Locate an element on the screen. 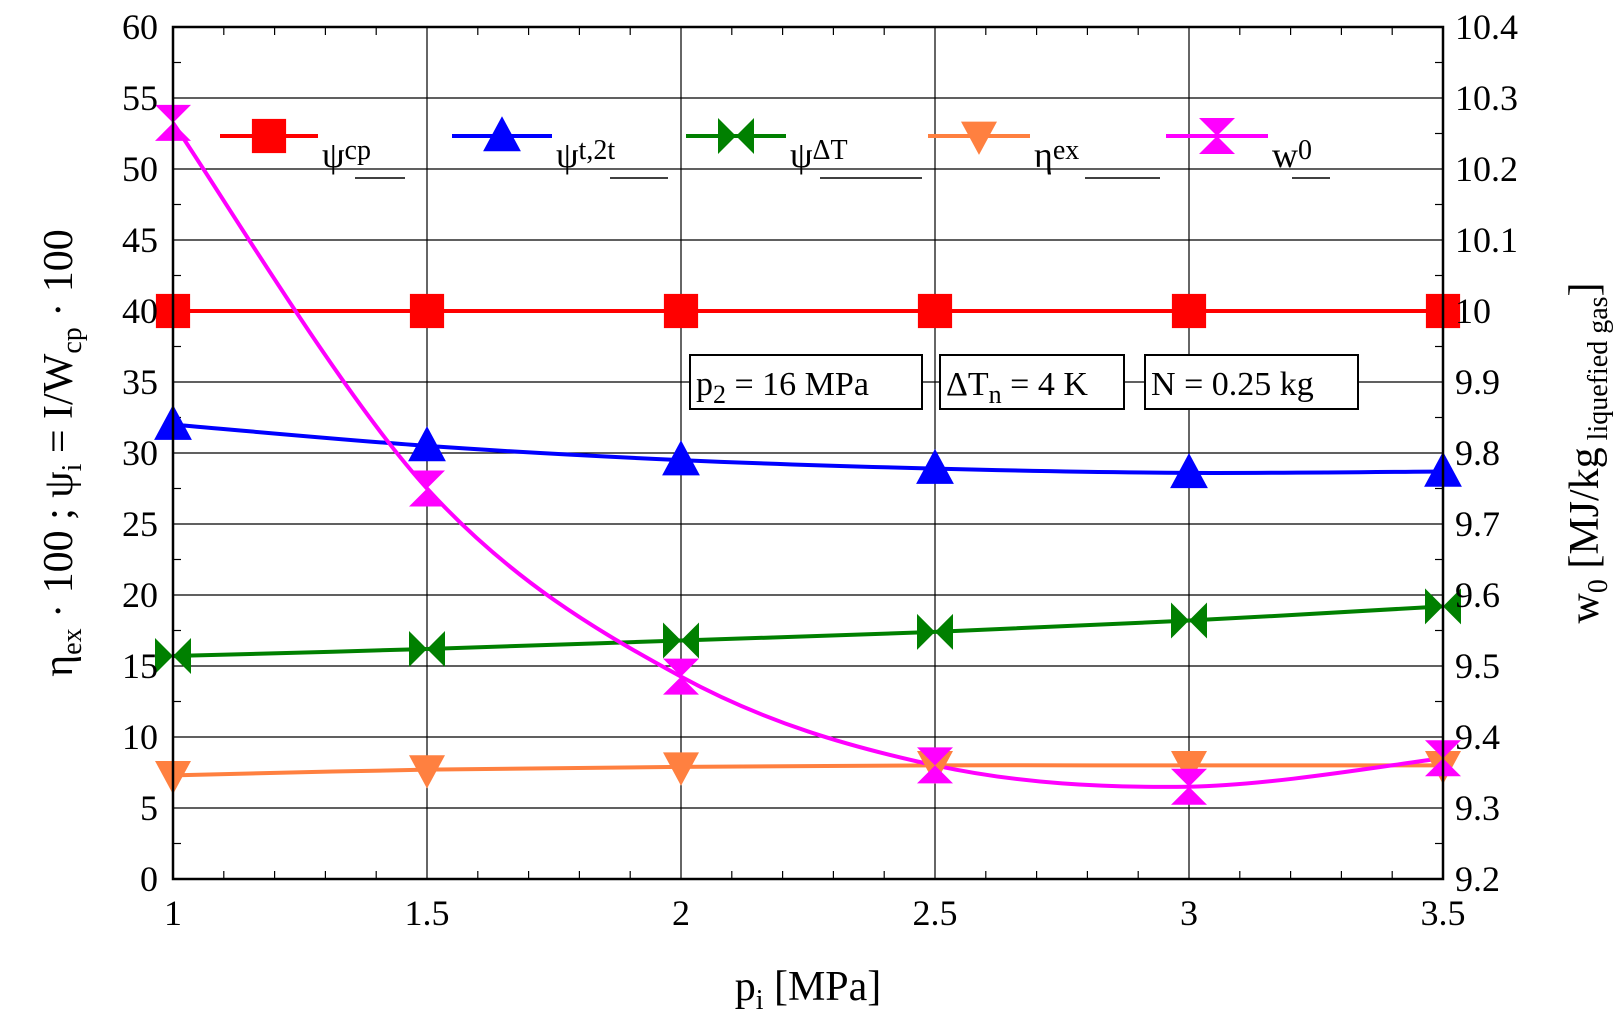 This screenshot has width=1618, height=1031. legend-marker-eta_ex is located at coordinates (979, 138).